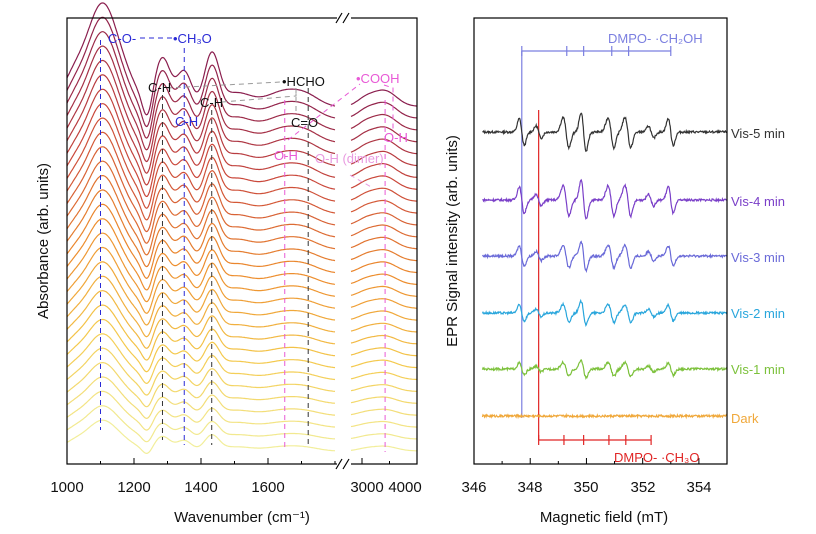  What do you see at coordinates (159, 87) in the screenshot?
I see `annotation-c-h-1: C-H` at bounding box center [159, 87].